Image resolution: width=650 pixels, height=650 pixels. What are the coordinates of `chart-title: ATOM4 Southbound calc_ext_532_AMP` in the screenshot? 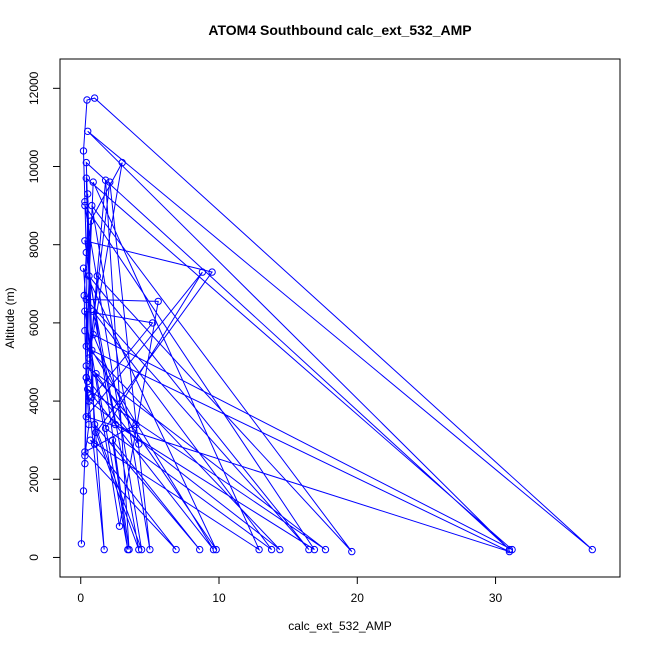 It's located at (339, 30).